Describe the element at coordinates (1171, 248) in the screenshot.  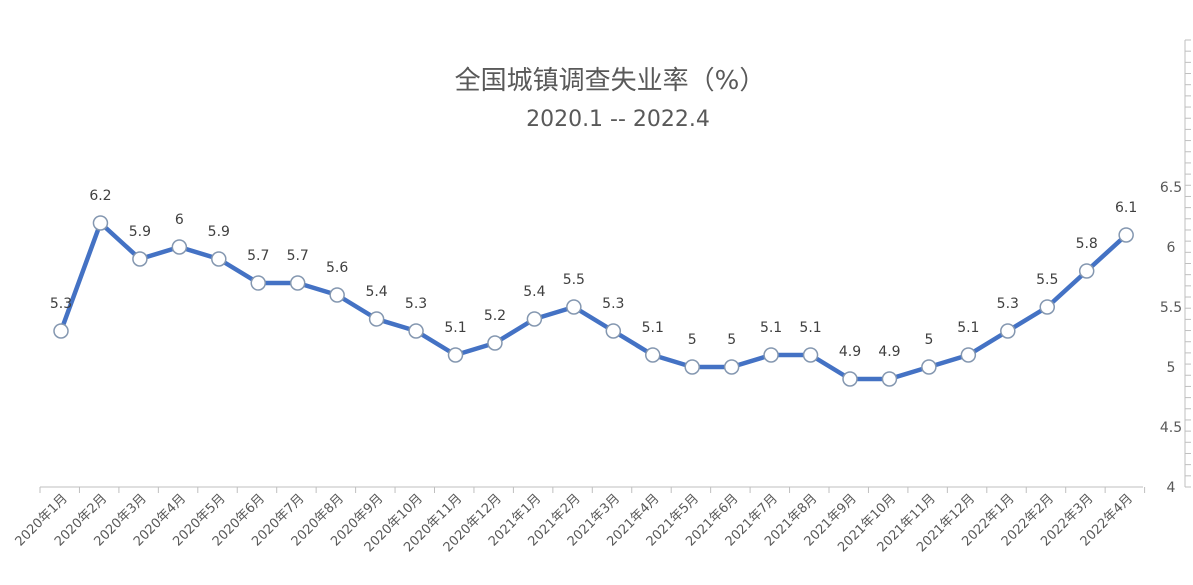
I see `y-tick-label: 6` at that location.